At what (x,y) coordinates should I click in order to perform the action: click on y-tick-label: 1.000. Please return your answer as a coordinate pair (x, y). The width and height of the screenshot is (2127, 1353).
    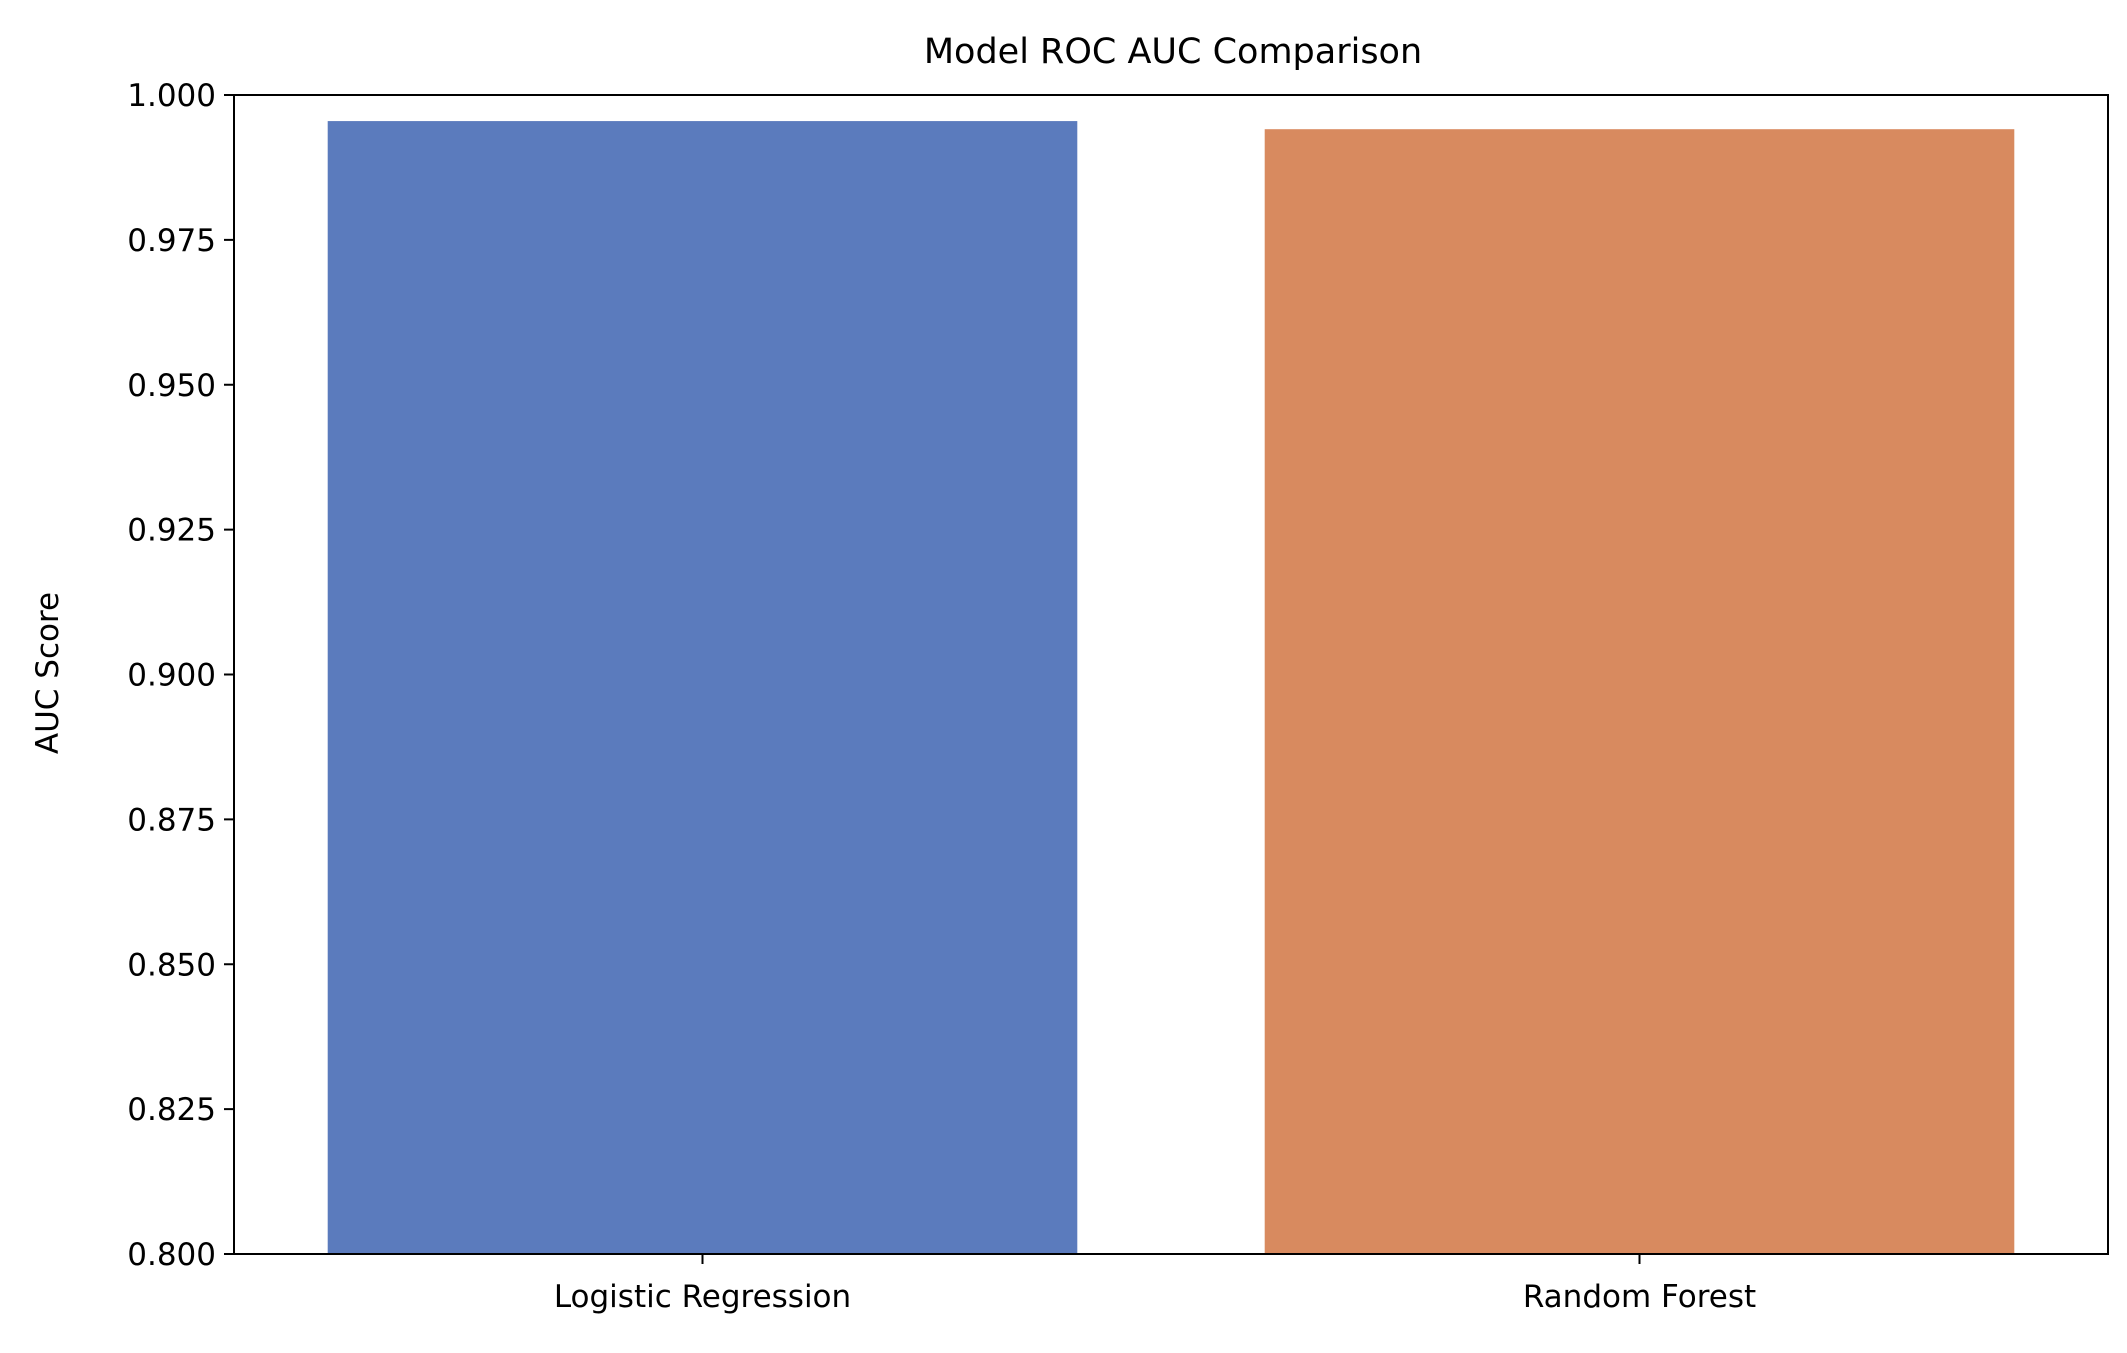
    Looking at the image, I should click on (171, 96).